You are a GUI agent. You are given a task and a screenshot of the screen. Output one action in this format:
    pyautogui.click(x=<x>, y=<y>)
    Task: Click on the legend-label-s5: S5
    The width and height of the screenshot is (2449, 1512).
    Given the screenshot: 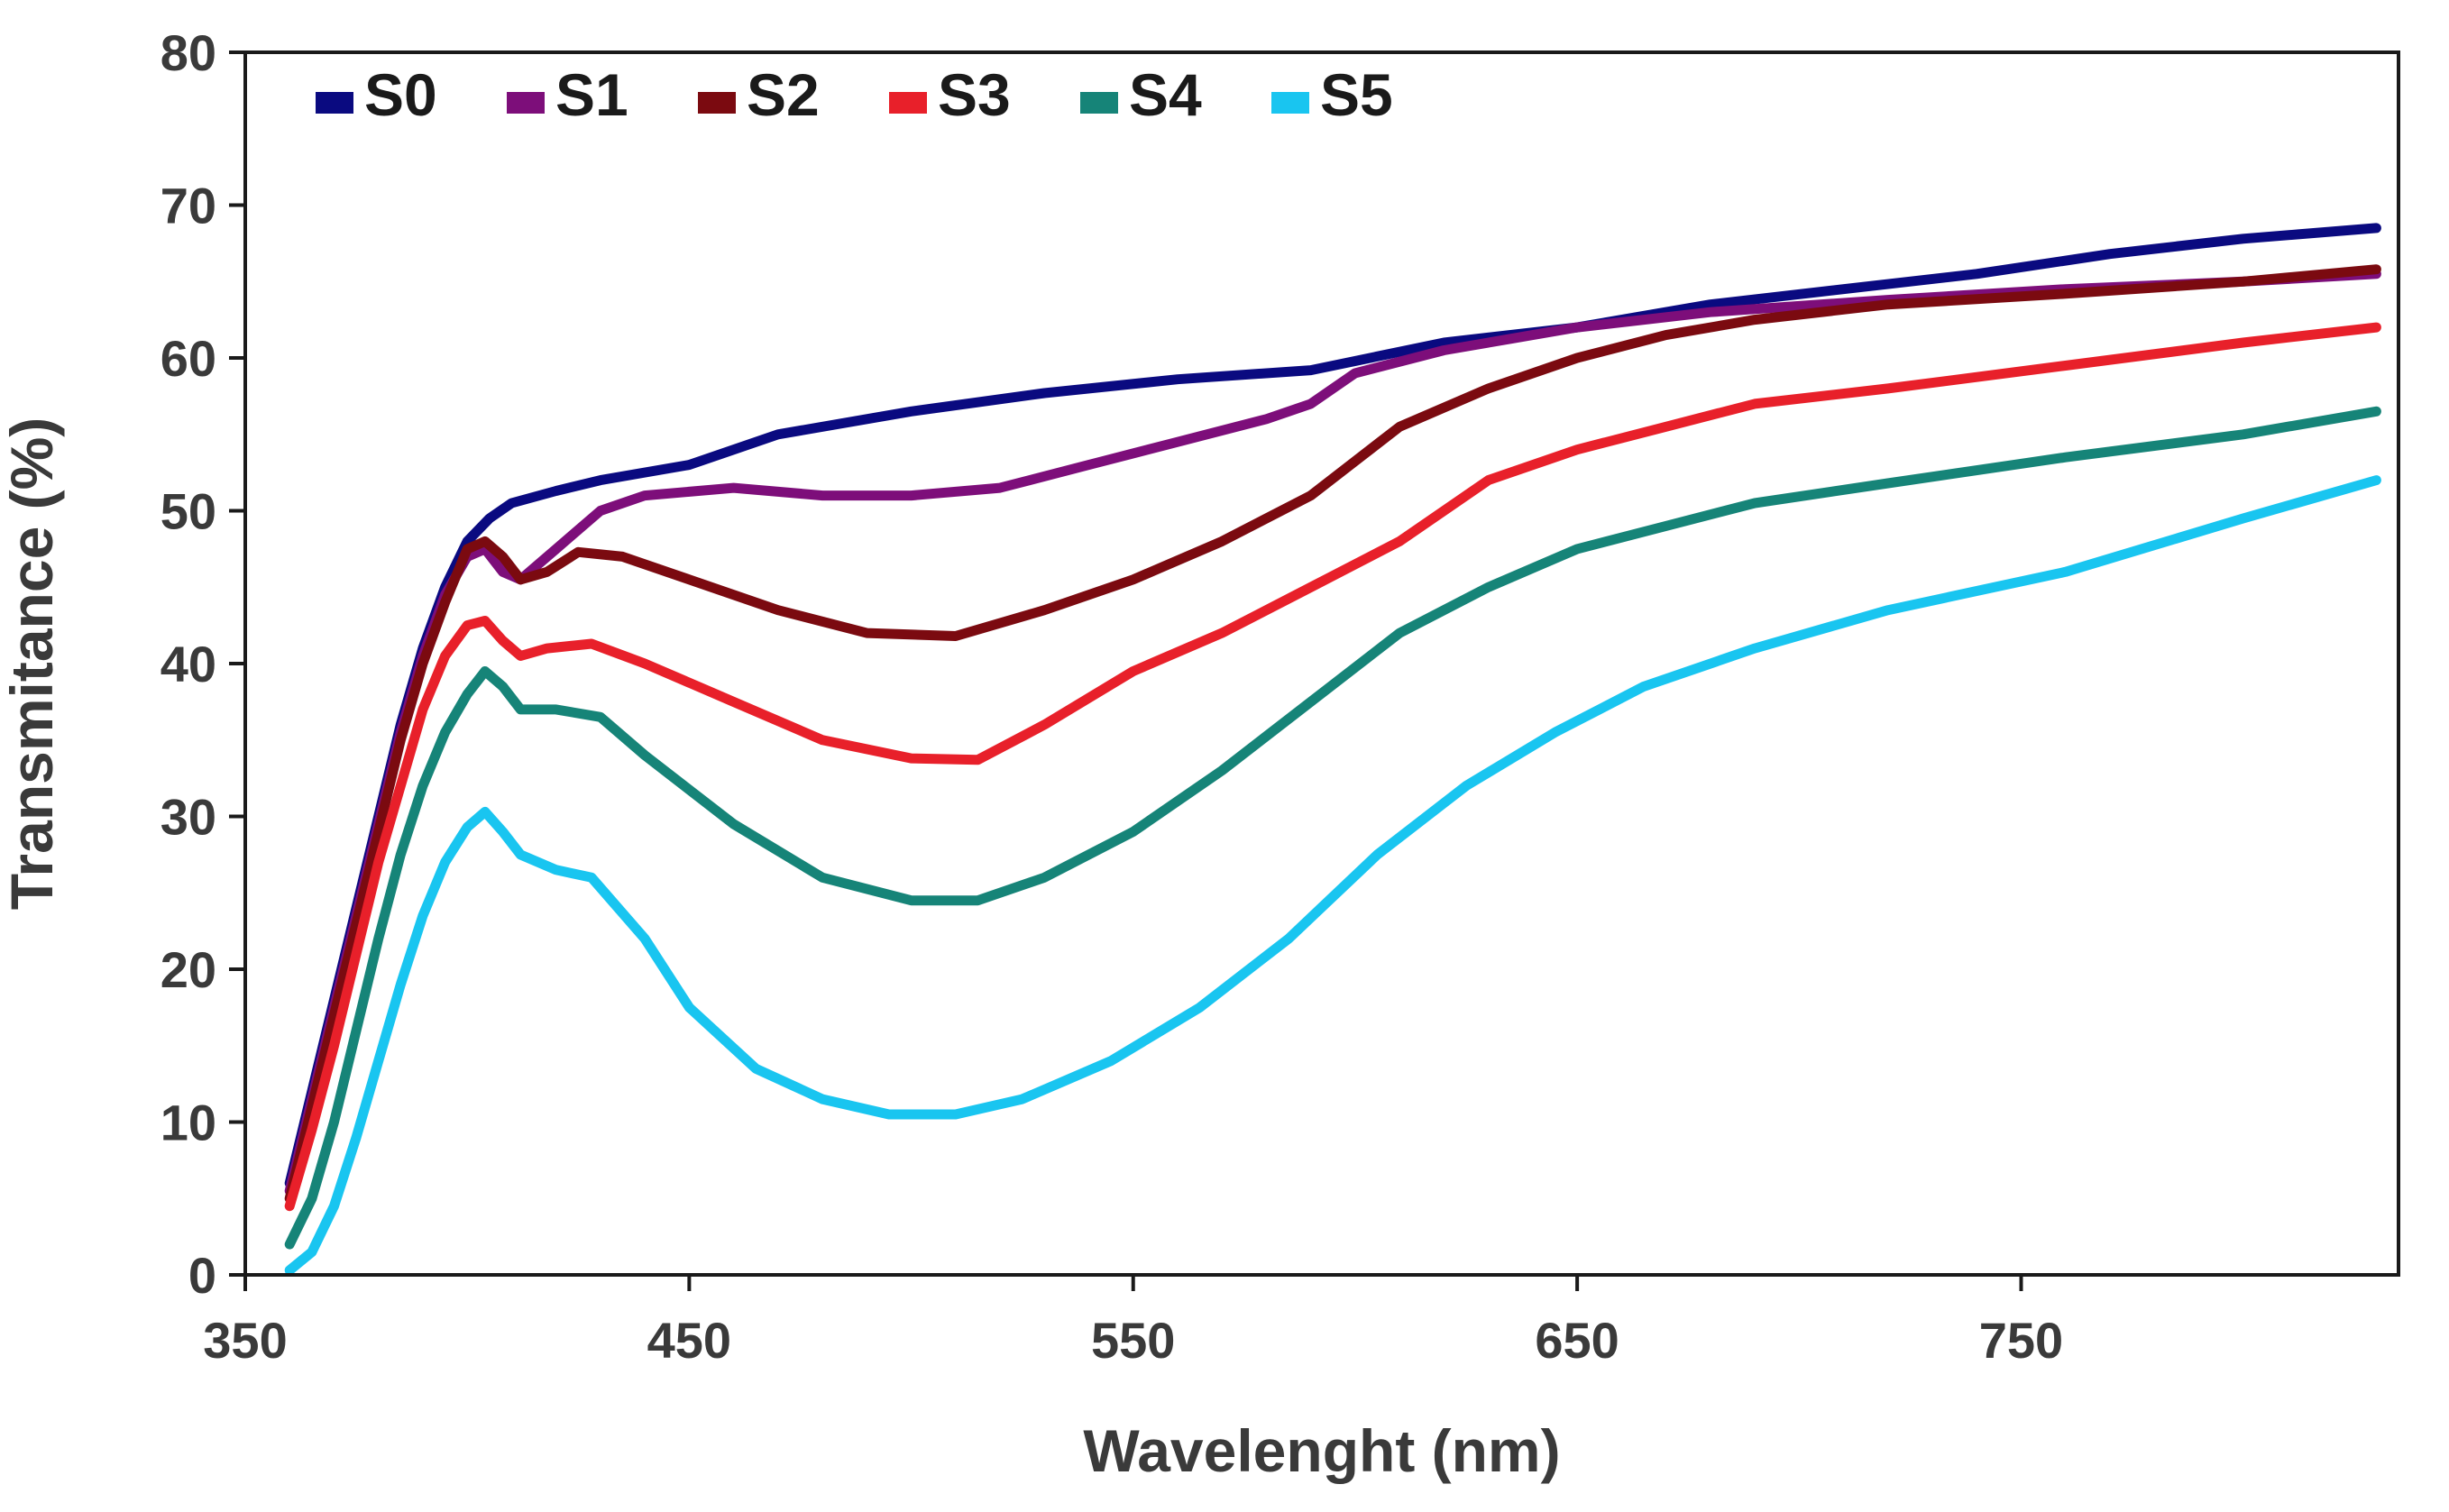 What is the action you would take?
    pyautogui.click(x=1356, y=94)
    